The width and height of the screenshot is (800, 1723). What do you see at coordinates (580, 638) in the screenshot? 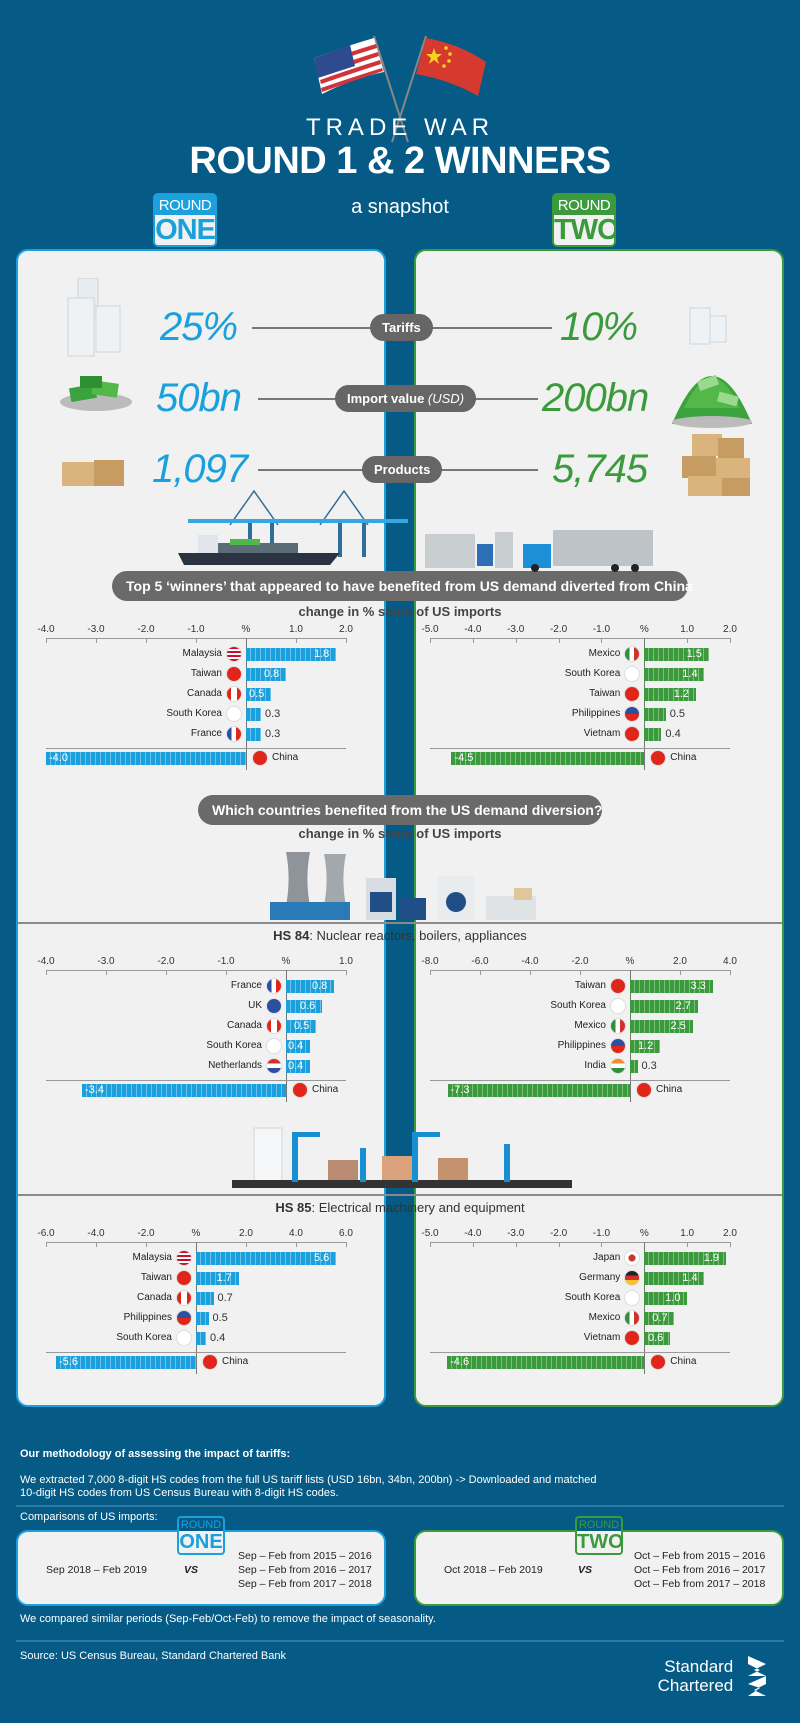
I see `x-axis` at bounding box center [580, 638].